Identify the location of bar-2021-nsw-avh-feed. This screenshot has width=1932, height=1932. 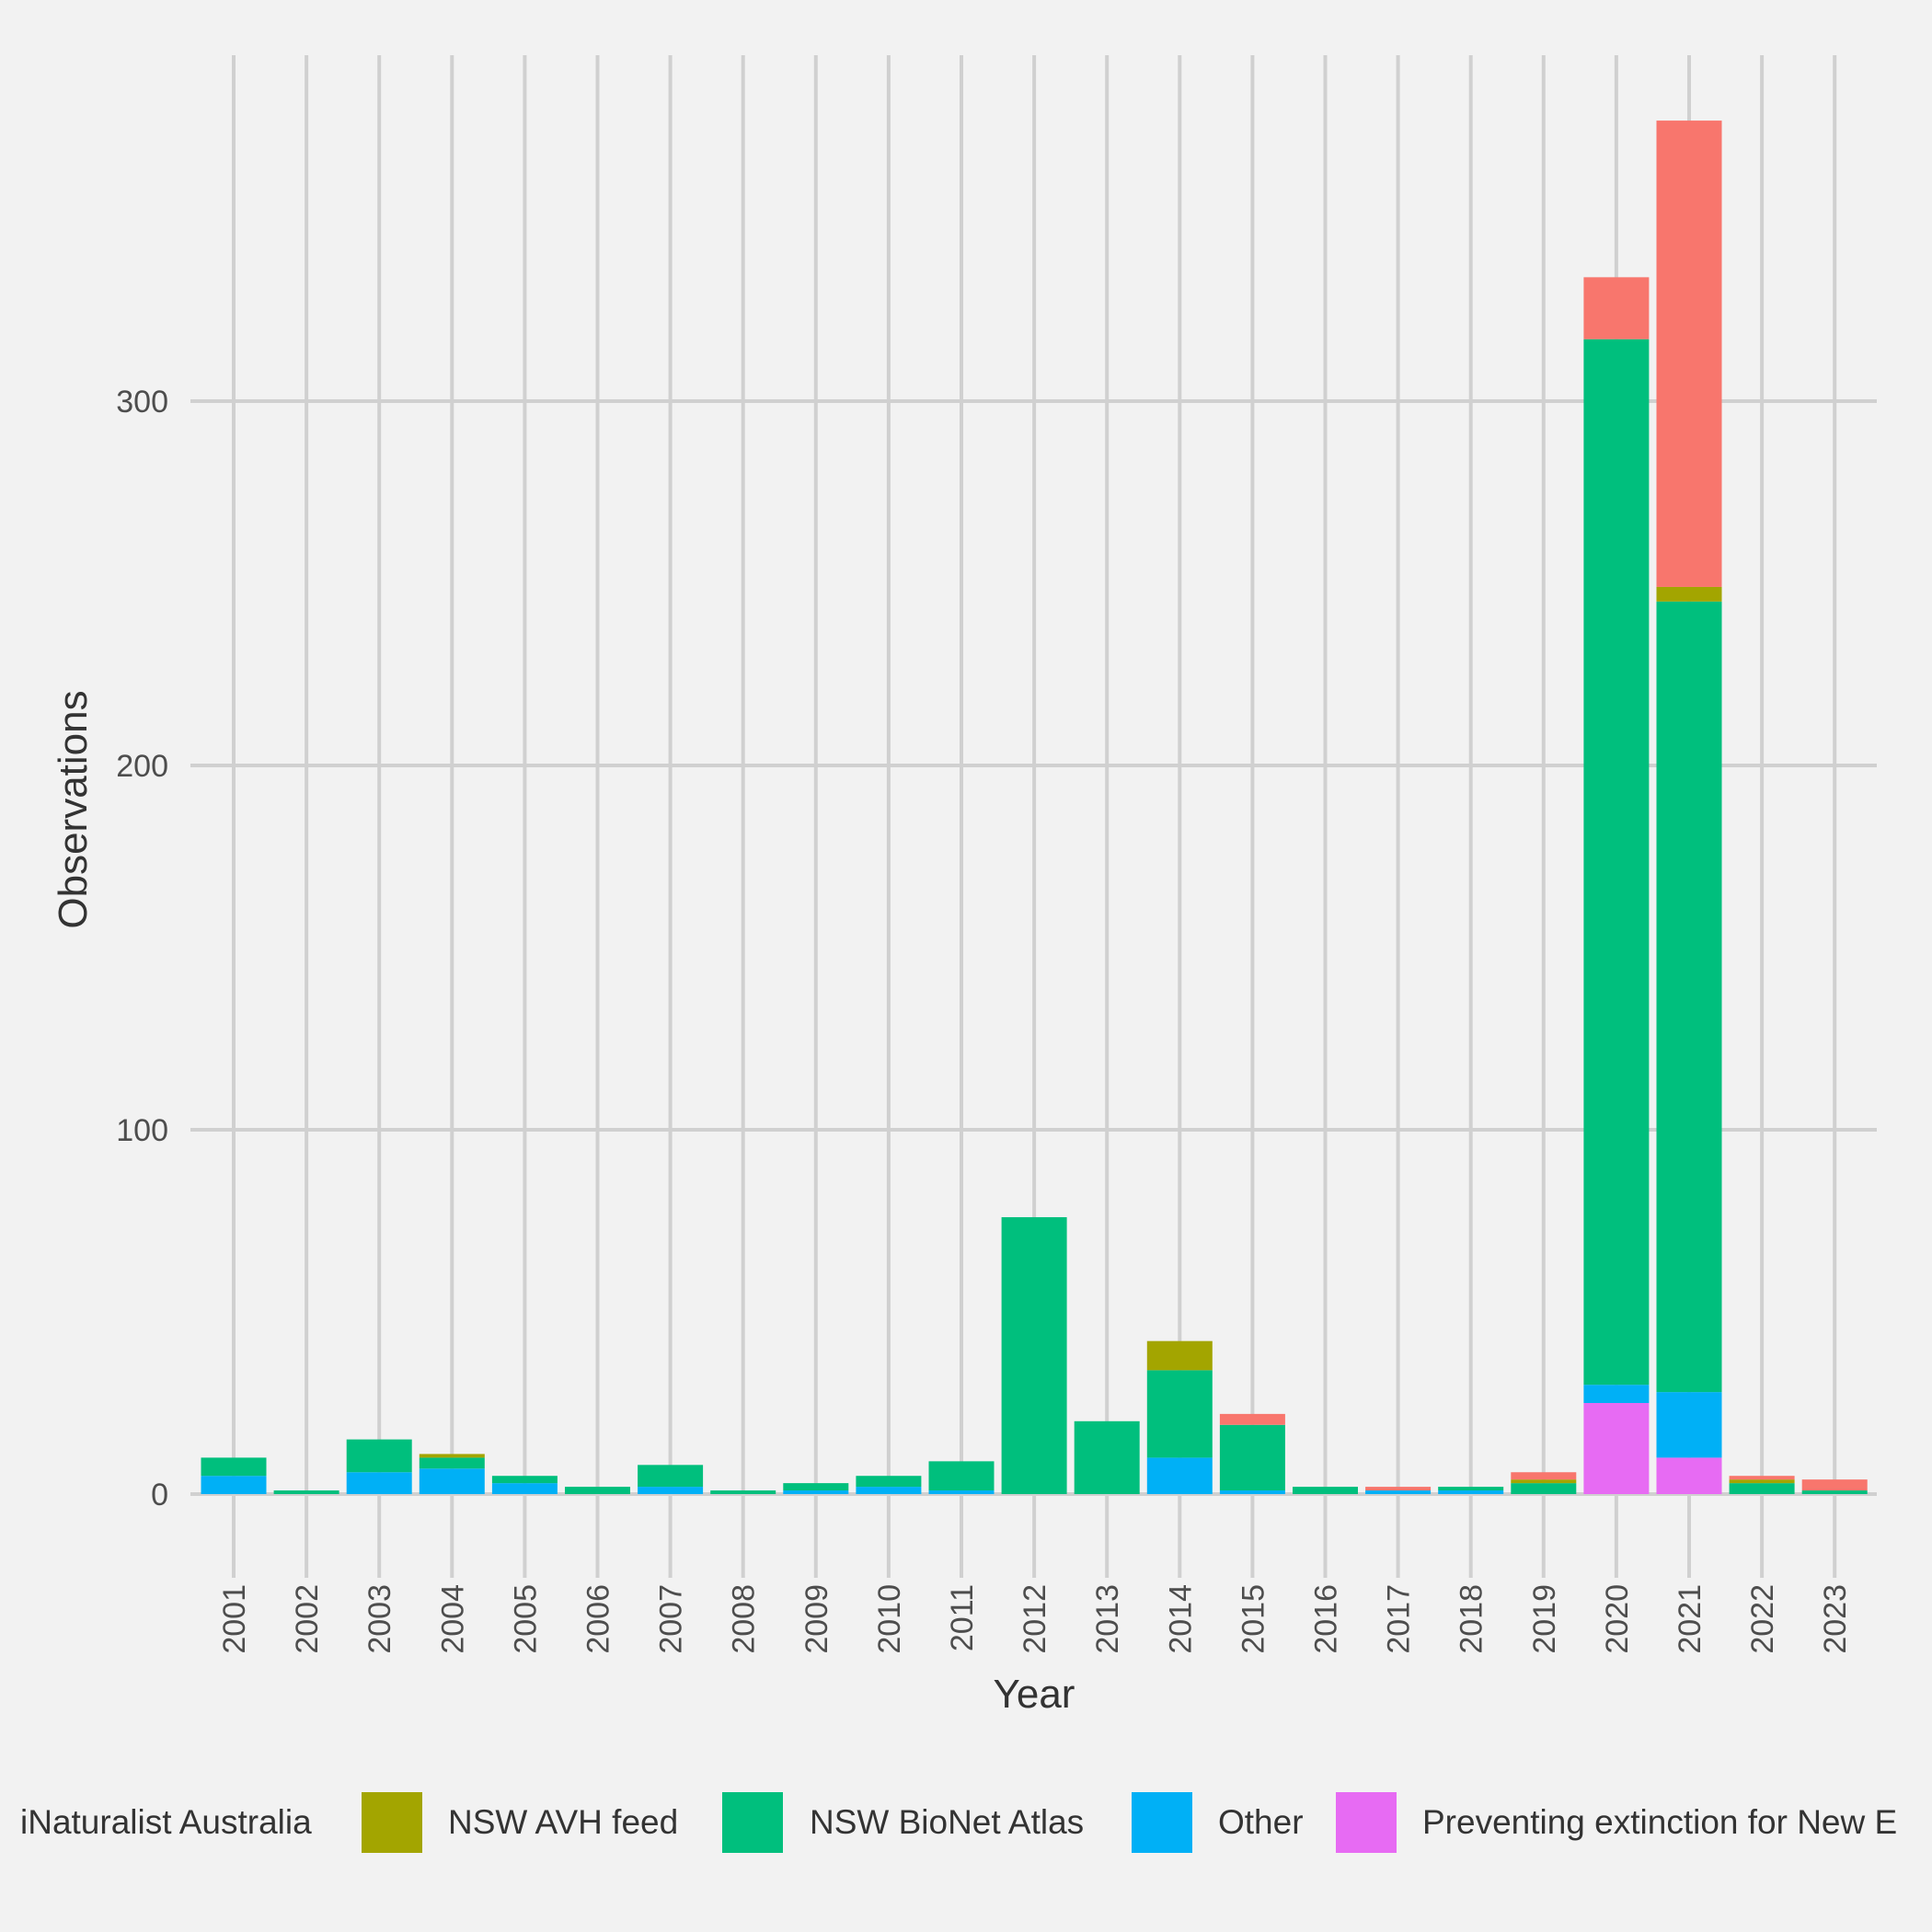
(1689, 594).